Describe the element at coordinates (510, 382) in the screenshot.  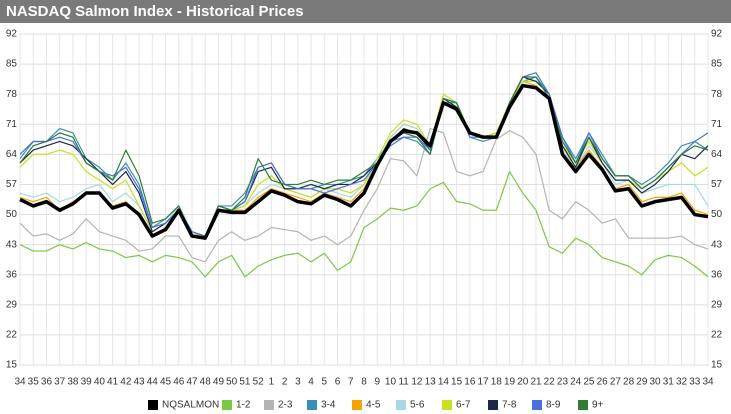
I see `x-tick-label: 19` at that location.